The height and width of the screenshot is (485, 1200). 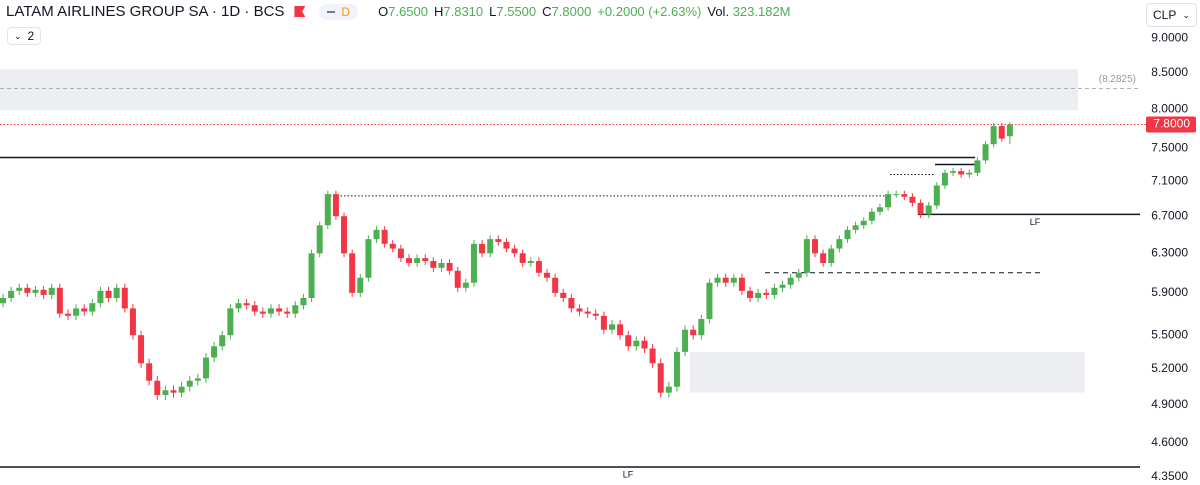 What do you see at coordinates (1169, 292) in the screenshot?
I see `y-tick-label: 5.9000` at bounding box center [1169, 292].